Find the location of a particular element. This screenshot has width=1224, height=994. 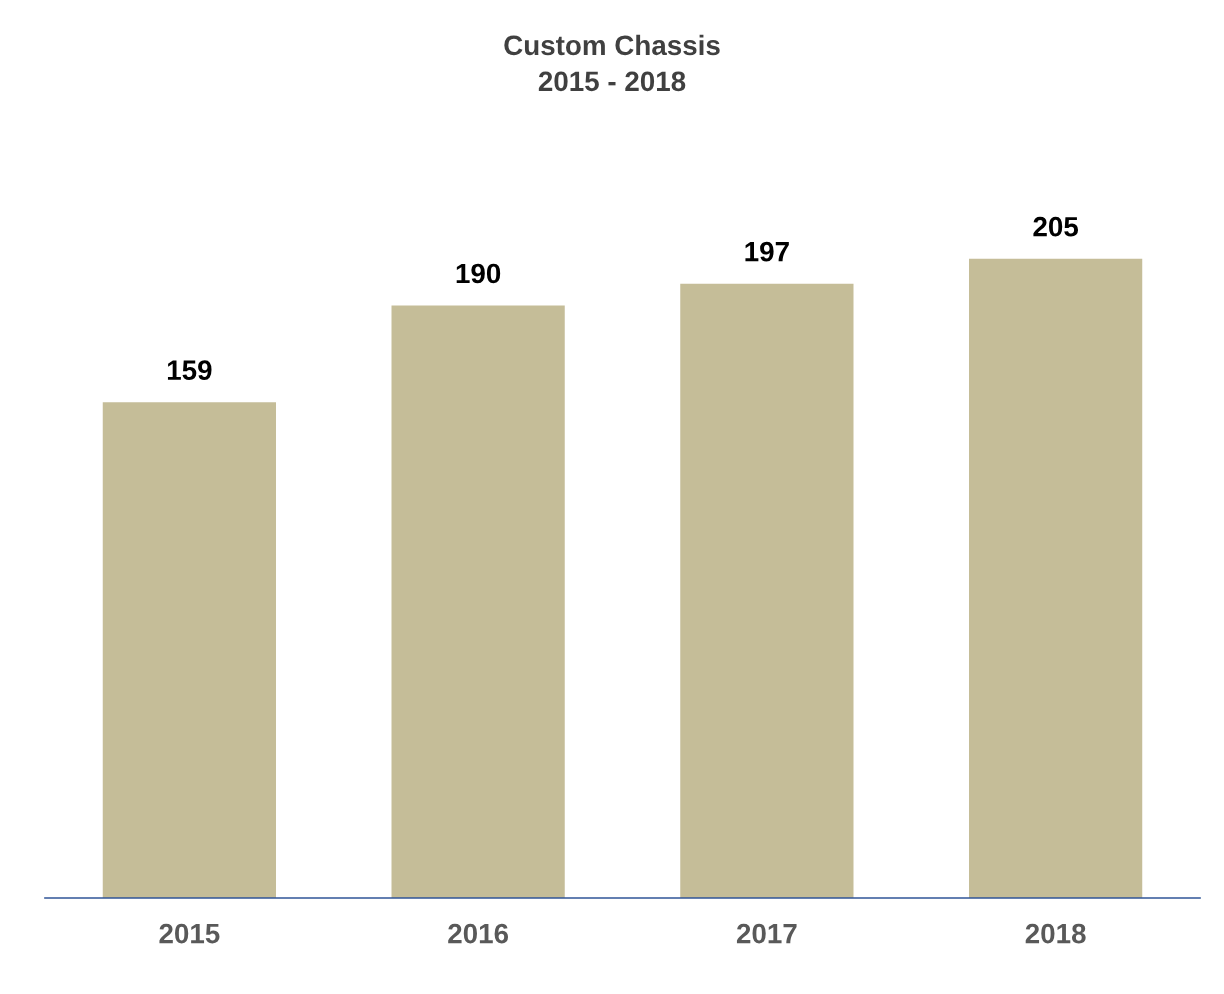

x-tick-label: 2017 is located at coordinates (766, 933).